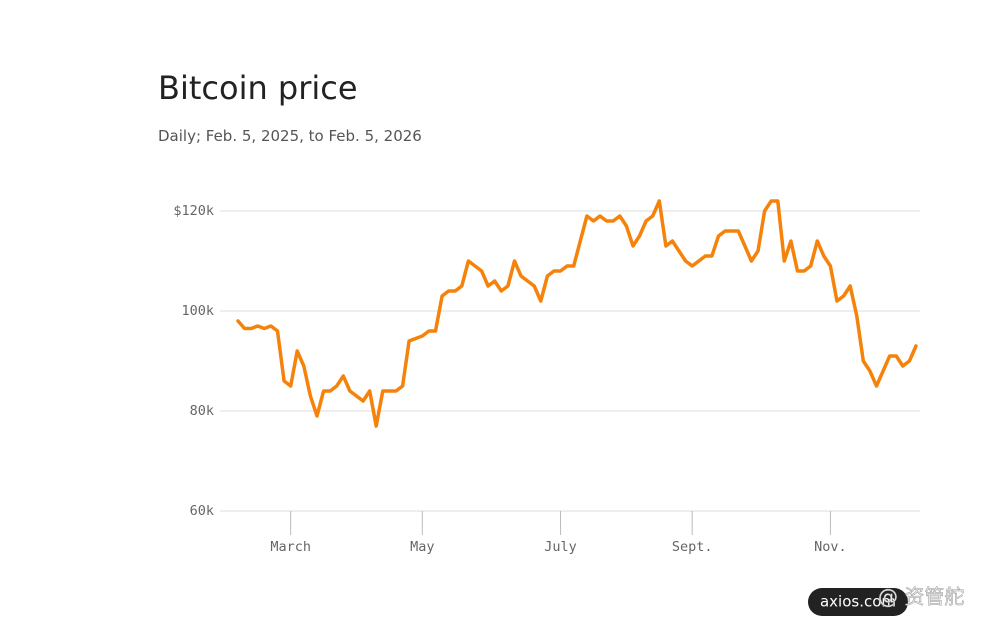  Describe the element at coordinates (692, 547) in the screenshot. I see `x-tick-label: Sept.` at that location.